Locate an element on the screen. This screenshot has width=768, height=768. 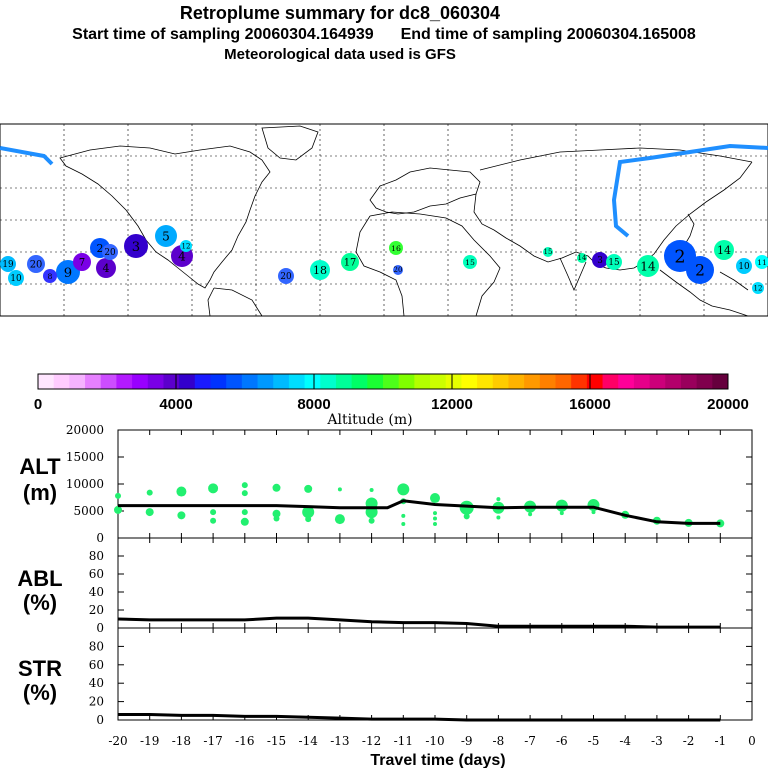
colorbar-frame is located at coordinates (383, 381).